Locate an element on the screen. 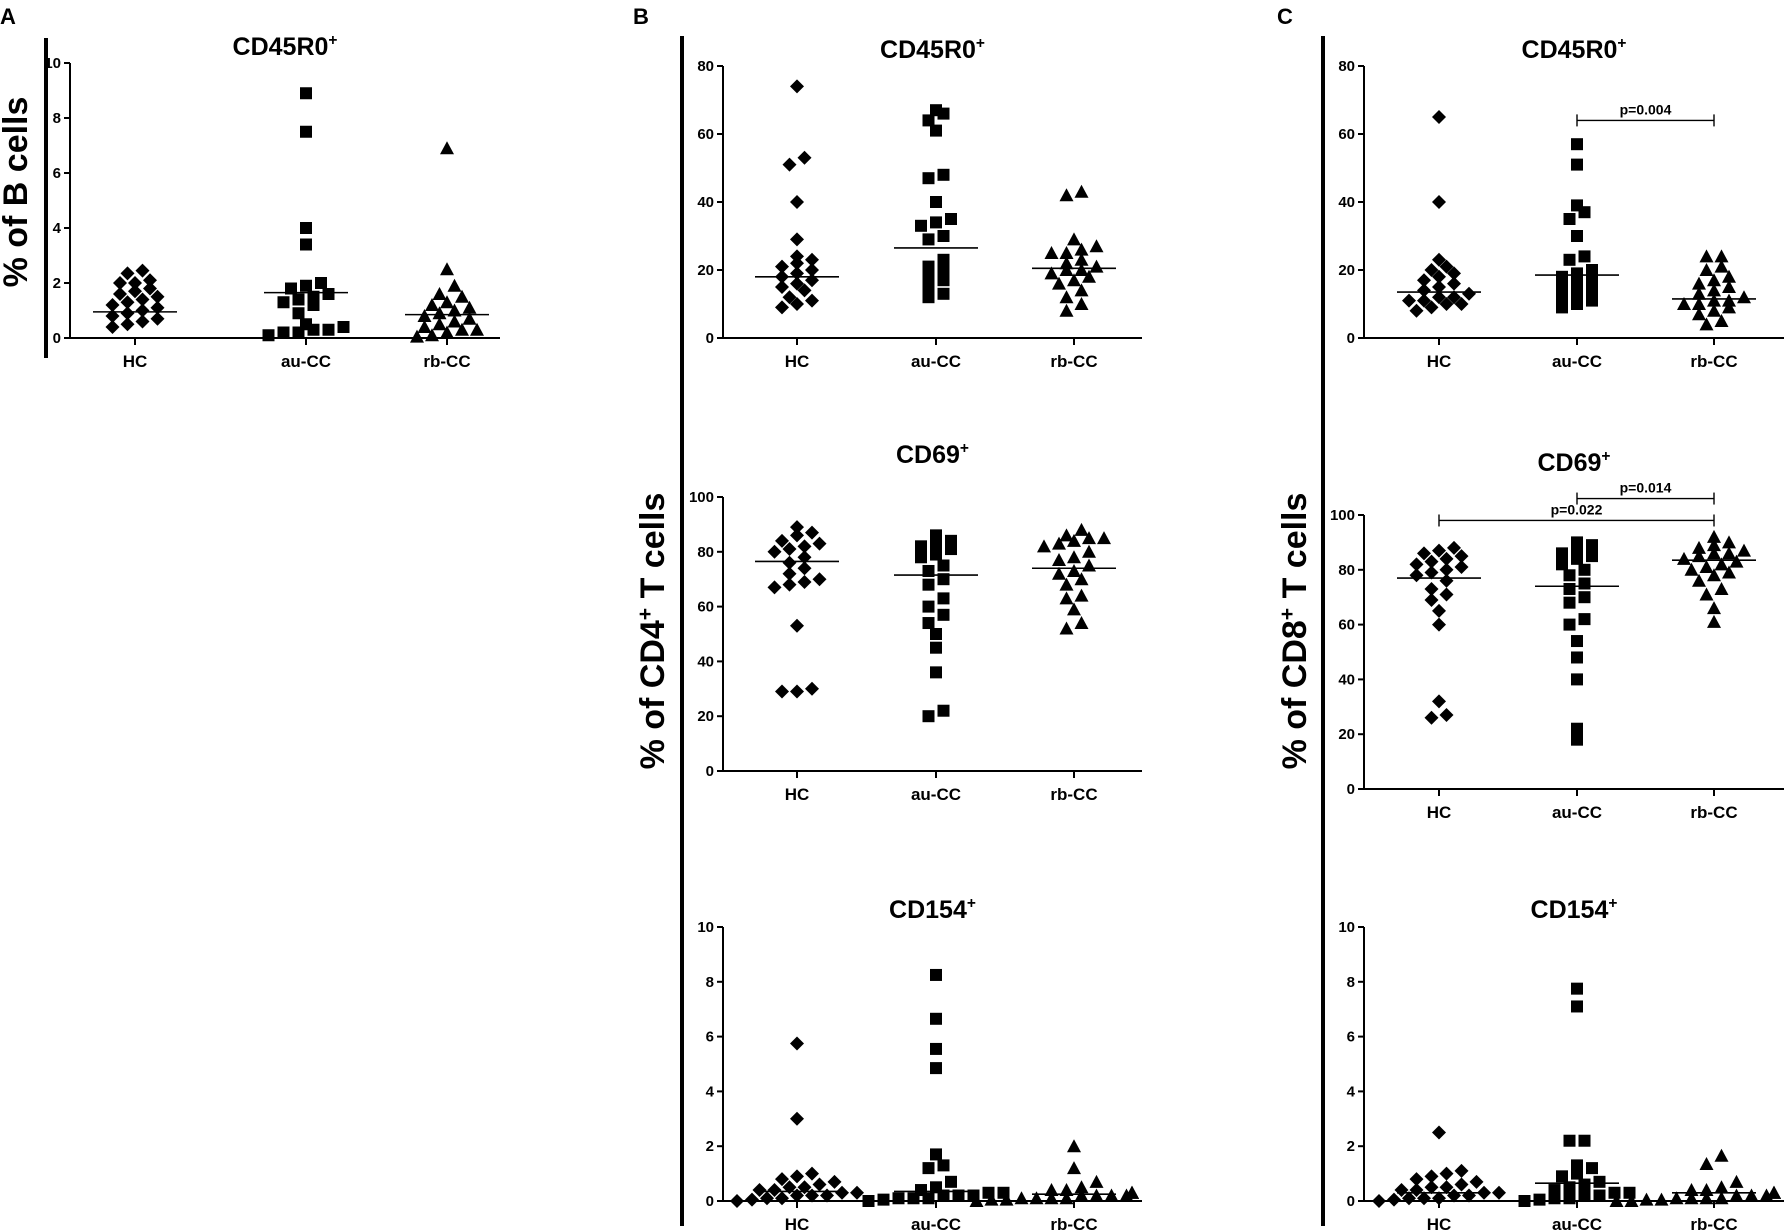 The image size is (1785, 1232). x-tick-label: au-CC is located at coordinates (1577, 361).